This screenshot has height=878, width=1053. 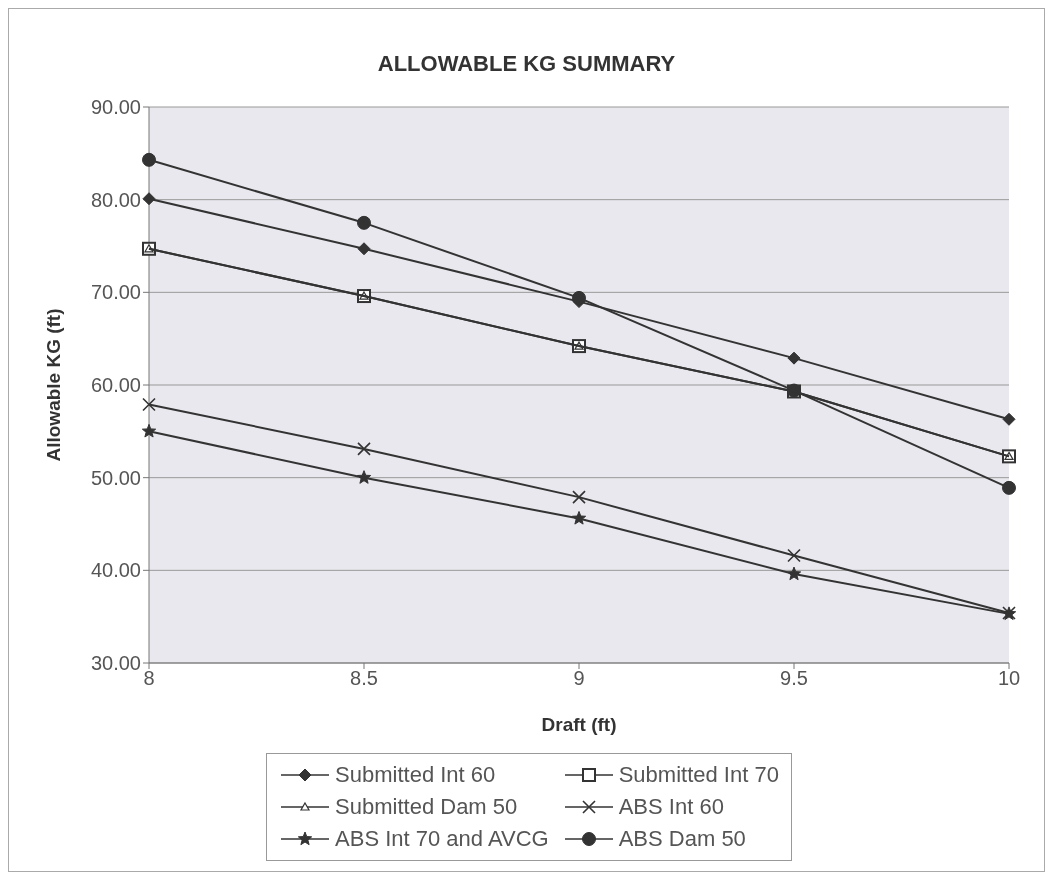 I want to click on legend-label: Submitted Int 70, so click(x=698, y=775).